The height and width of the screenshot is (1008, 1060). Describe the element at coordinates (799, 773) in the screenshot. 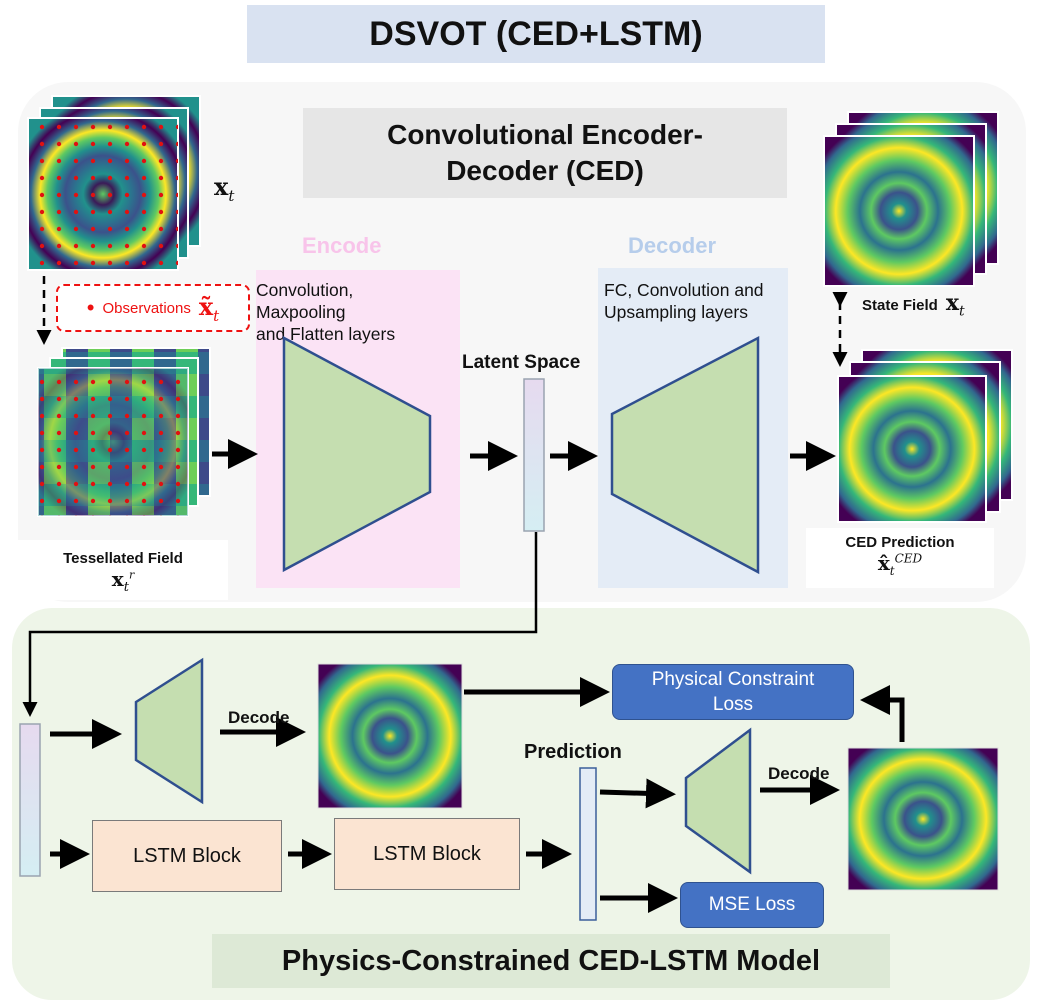

I see `decode-label-2: Decode` at that location.